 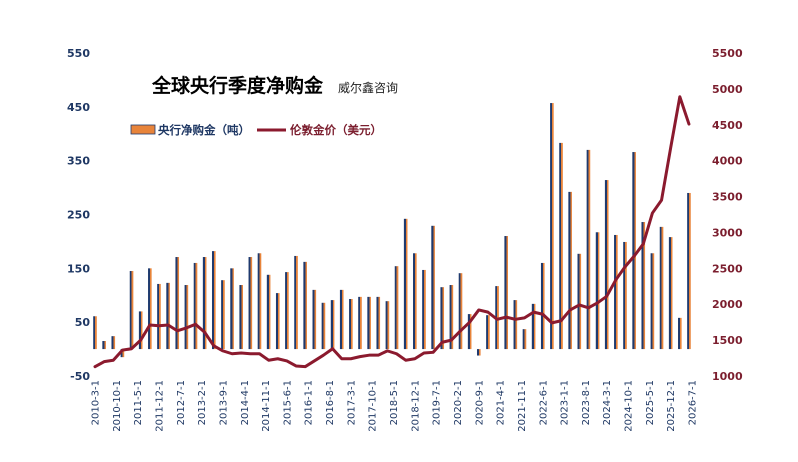 I want to click on right-axis-tick-label: 4500, so click(x=727, y=125).